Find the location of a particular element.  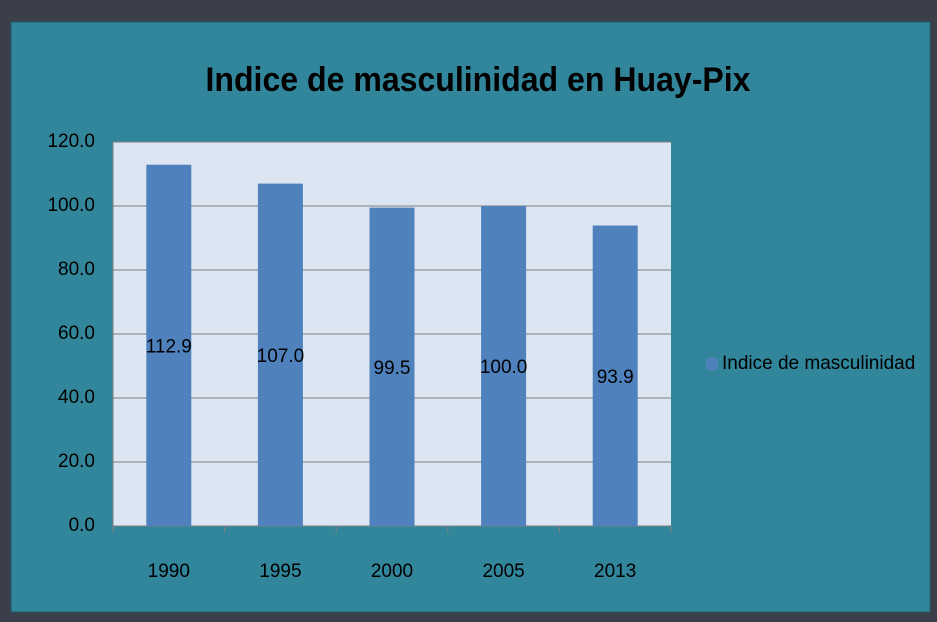

data-label: 100.0 is located at coordinates (504, 367).